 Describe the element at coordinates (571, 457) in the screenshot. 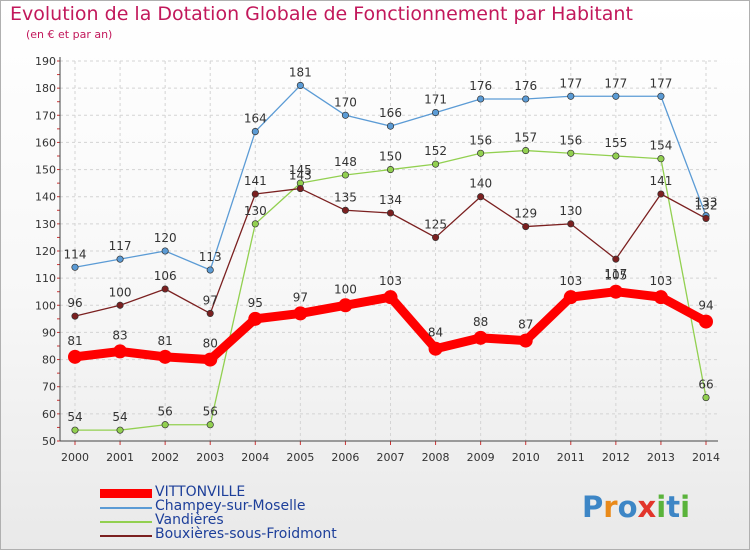

I see `x-tick-label: 2011` at that location.